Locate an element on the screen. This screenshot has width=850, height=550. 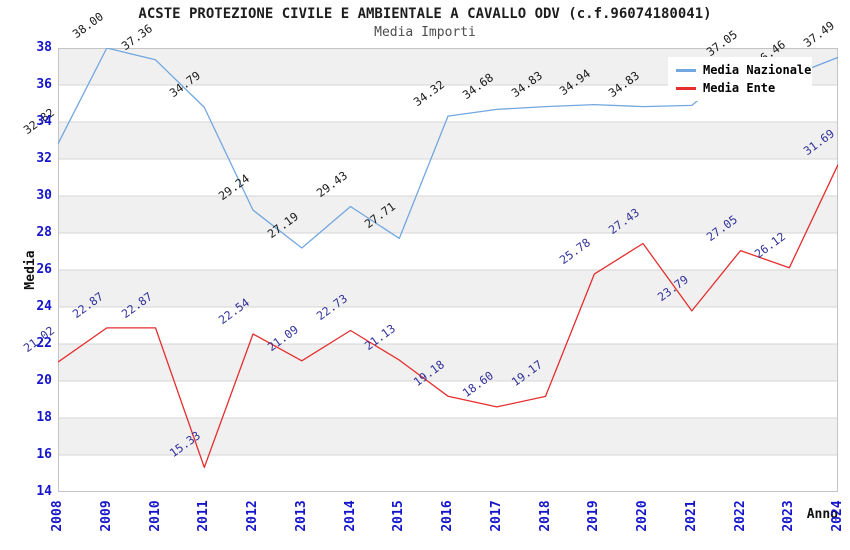
legend-label: Media Nazionale is located at coordinates (757, 70).